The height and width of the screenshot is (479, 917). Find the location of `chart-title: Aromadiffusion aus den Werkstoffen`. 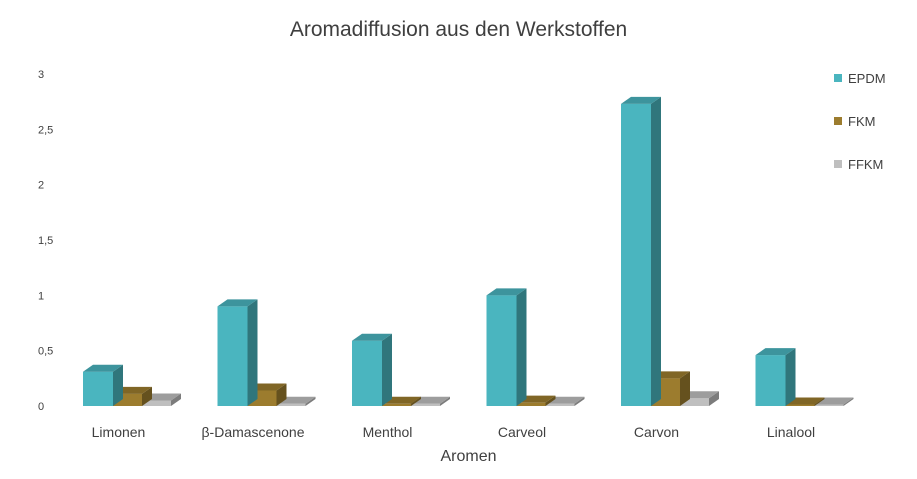

chart-title: Aromadiffusion aus den Werkstoffen is located at coordinates (458, 29).